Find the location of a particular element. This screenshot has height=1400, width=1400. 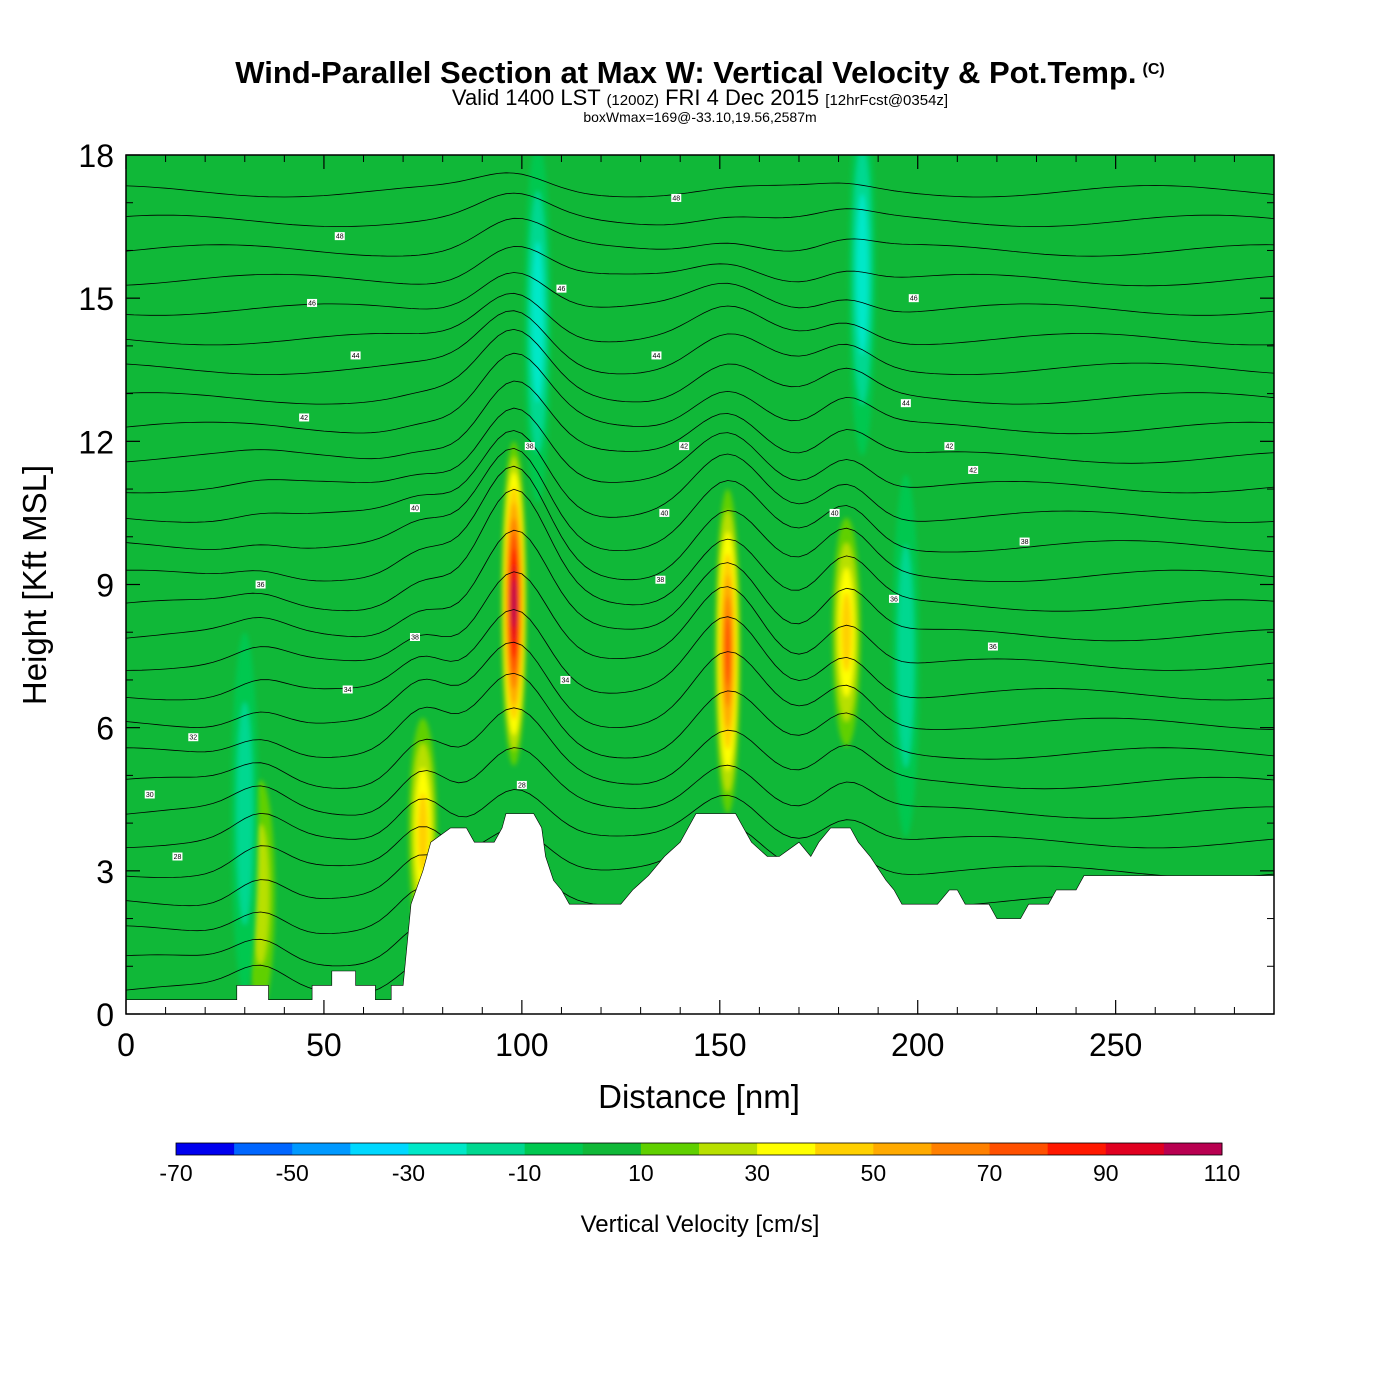

y-tick-label: 3 is located at coordinates (105, 872).